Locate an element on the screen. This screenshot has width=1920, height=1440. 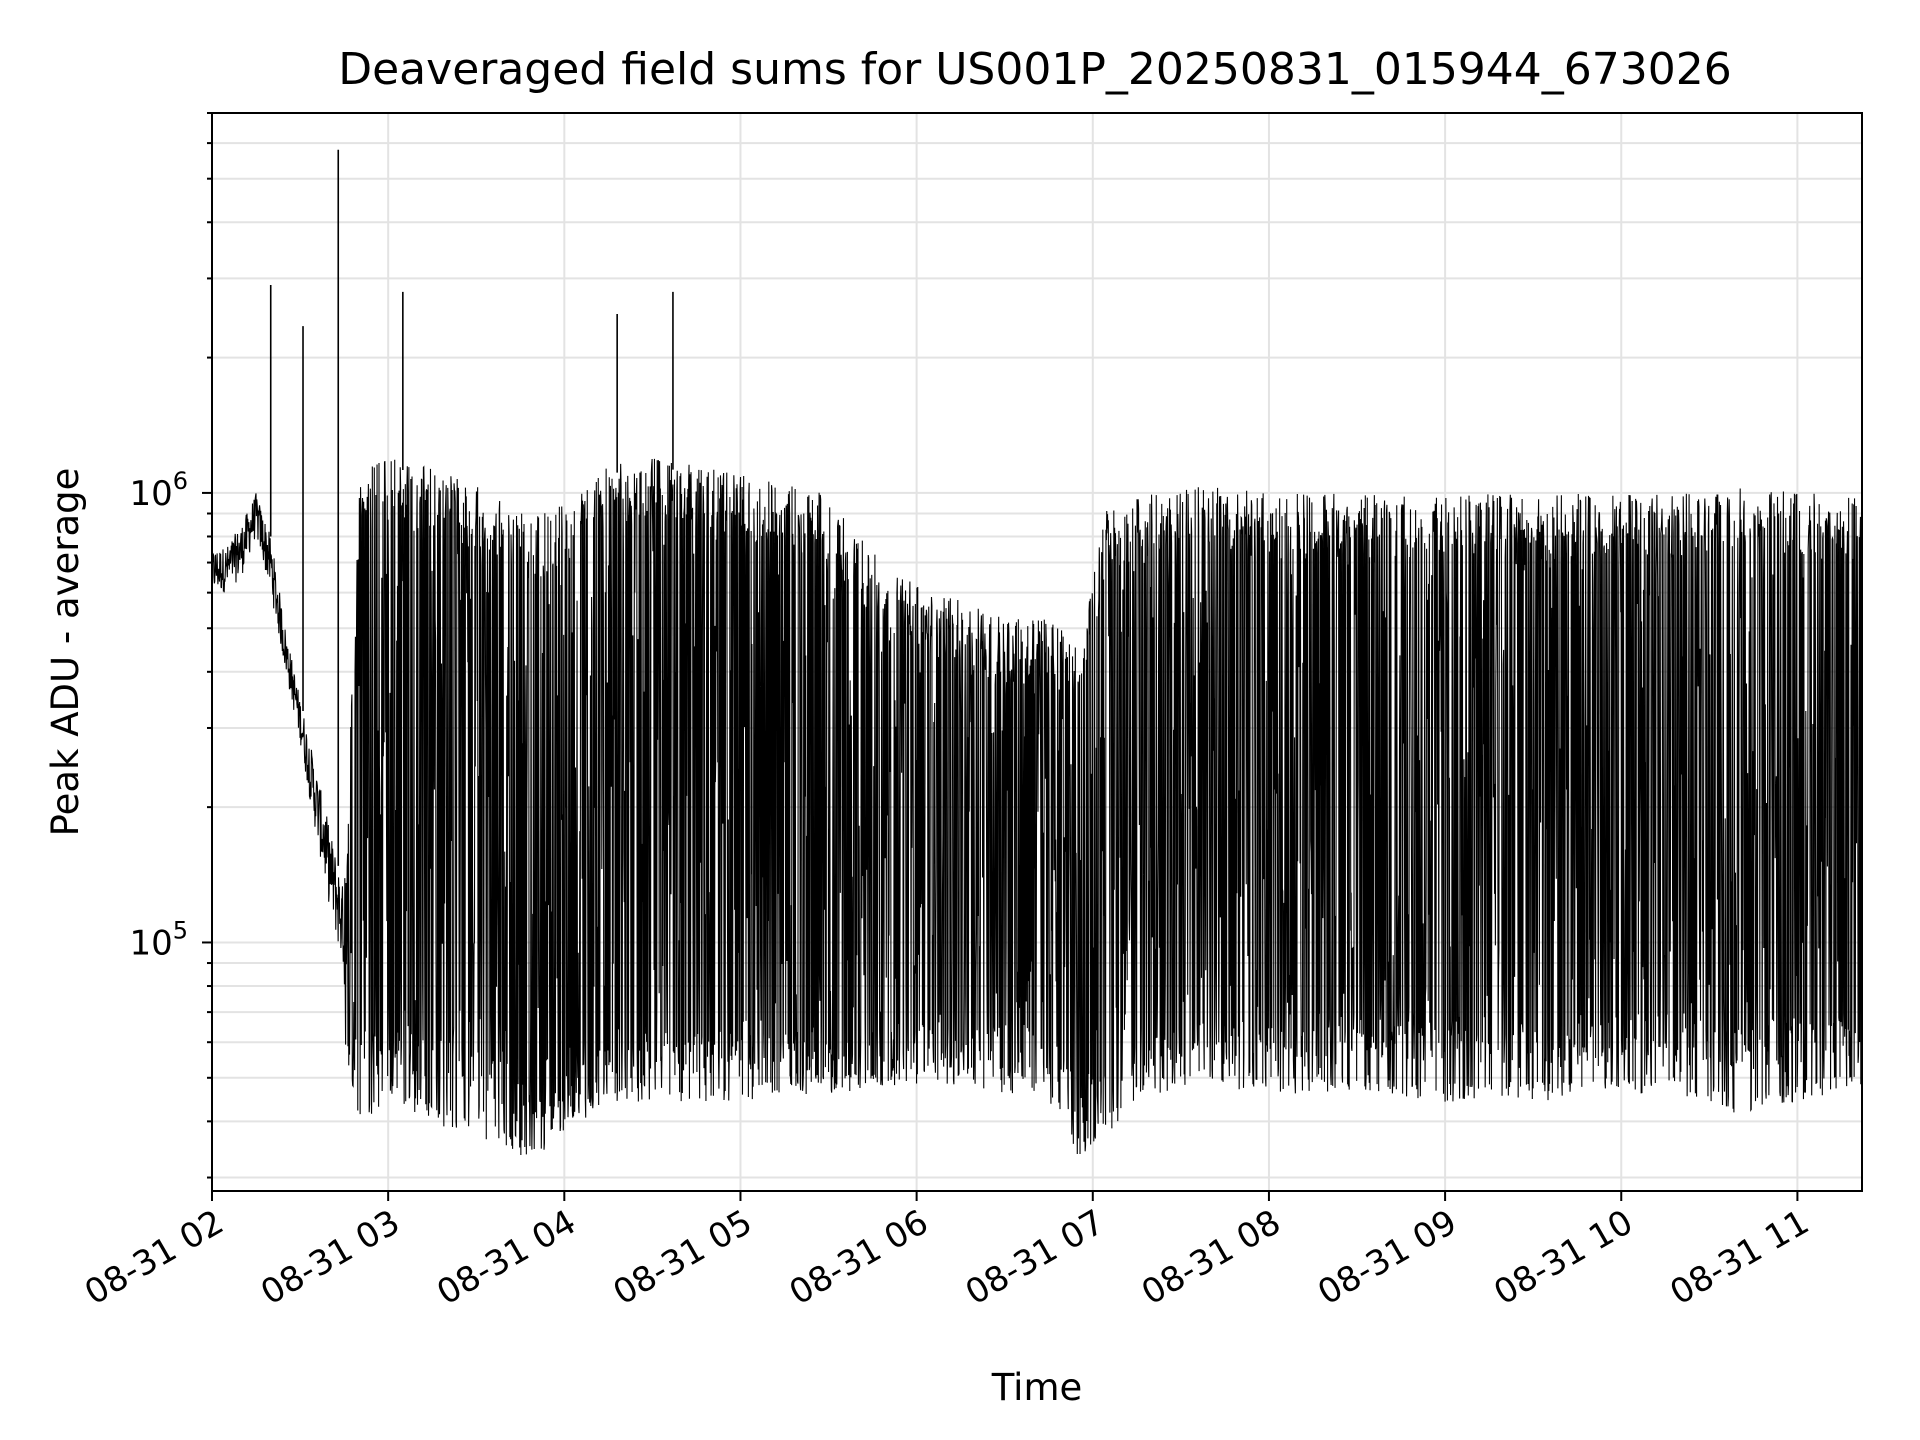
y-tick-label: 10⁵ is located at coordinates (158, 939).